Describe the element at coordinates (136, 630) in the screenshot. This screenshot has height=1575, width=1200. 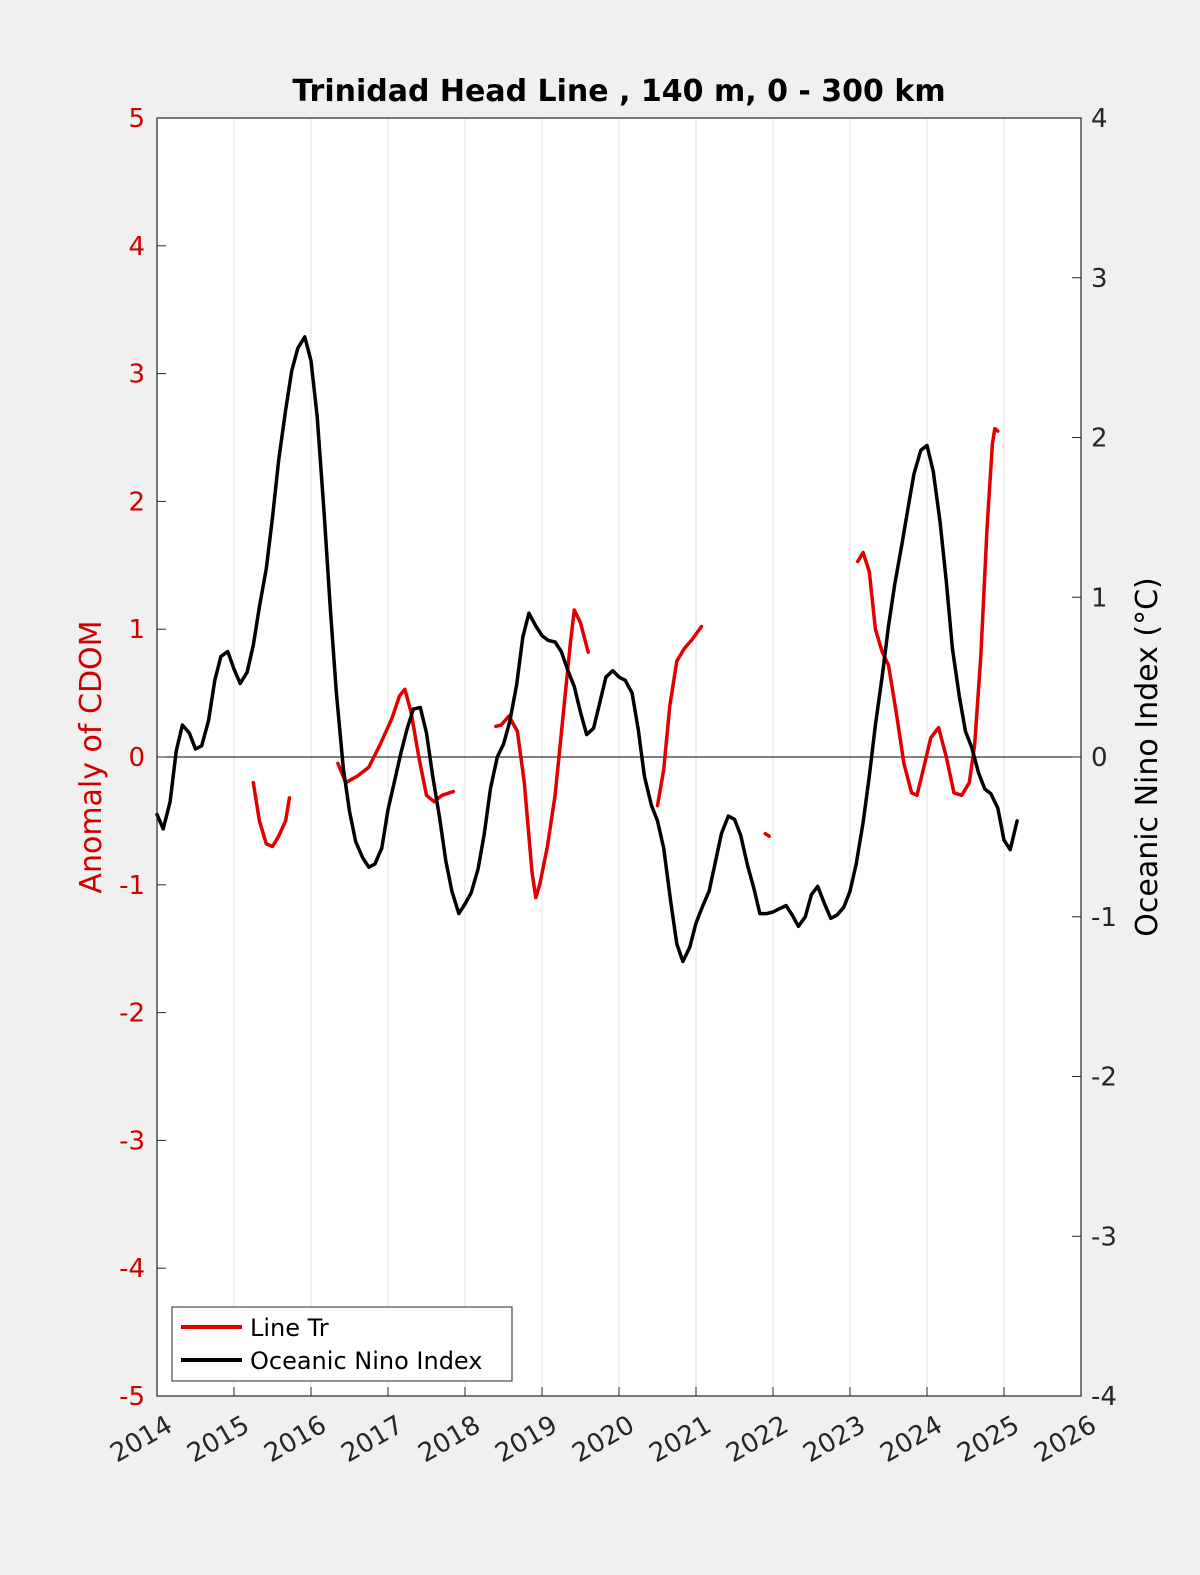
I see `y-left-tick-label-1: 1` at that location.